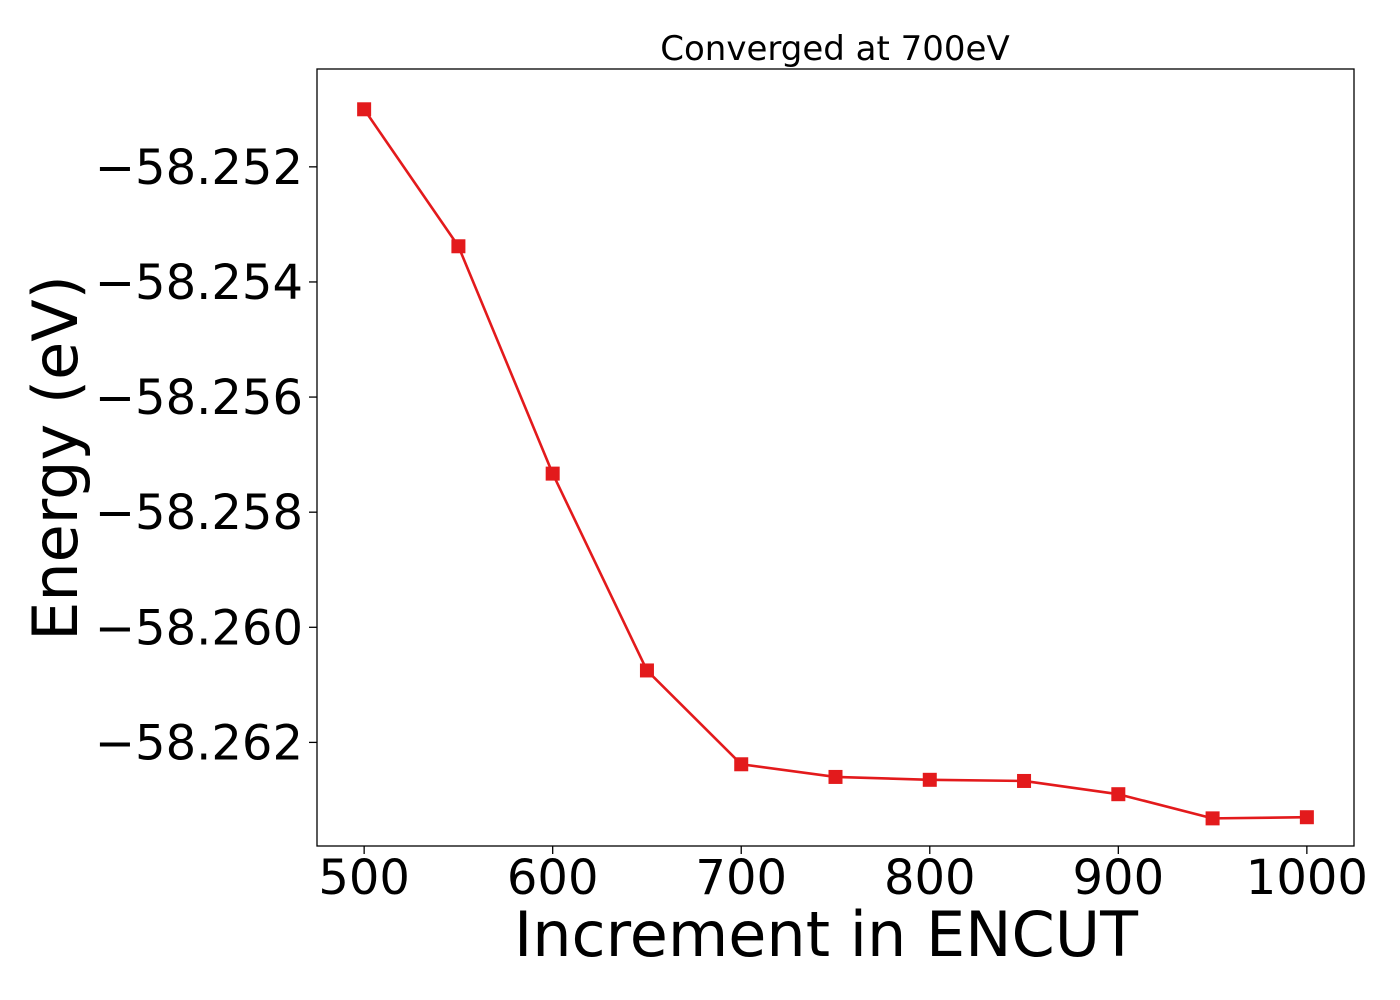  What do you see at coordinates (55, 458) in the screenshot?
I see `y-axis-label: Energy (eV)` at bounding box center [55, 458].